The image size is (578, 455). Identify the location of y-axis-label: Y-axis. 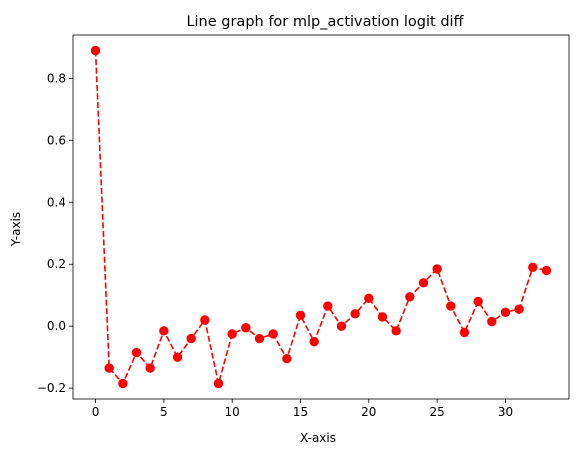
(16, 229).